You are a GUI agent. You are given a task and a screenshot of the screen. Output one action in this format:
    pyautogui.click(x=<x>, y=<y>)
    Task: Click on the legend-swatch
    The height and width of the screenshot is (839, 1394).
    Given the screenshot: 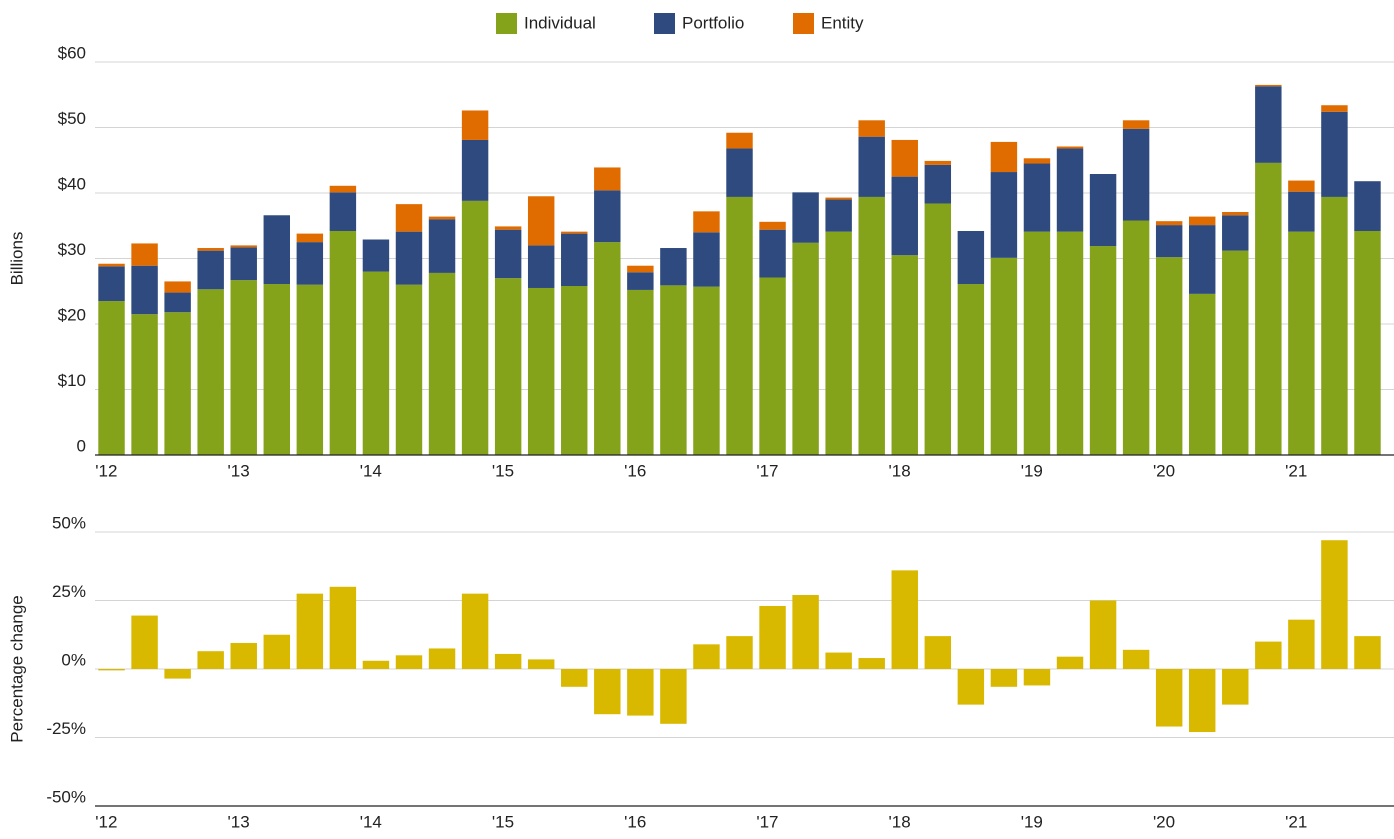 What is the action you would take?
    pyautogui.click(x=506, y=23)
    